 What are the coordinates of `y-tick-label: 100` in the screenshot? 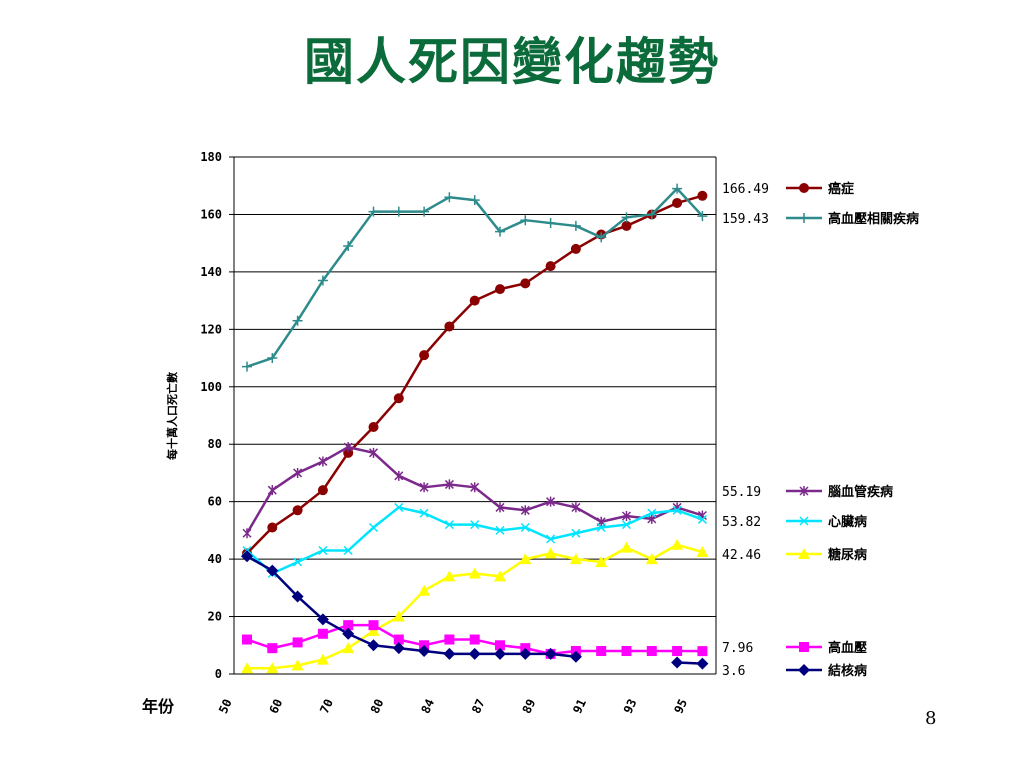 It's located at (211, 387).